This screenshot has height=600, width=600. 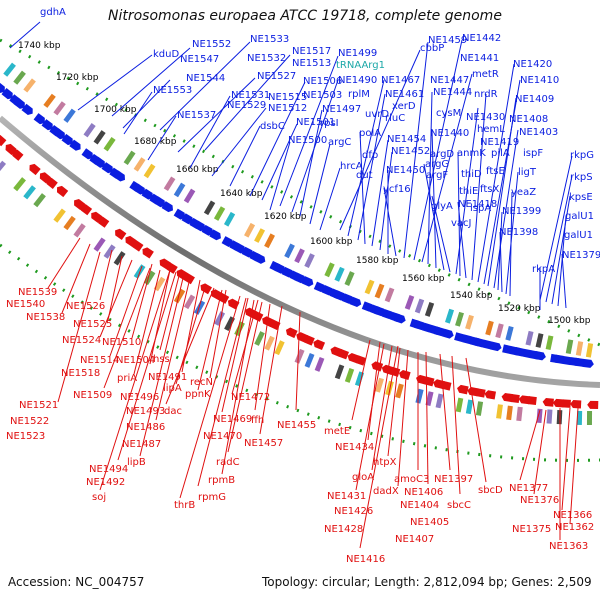 What do you see at coordinates (486, 94) in the screenshot?
I see `gene-label: nrdR` at bounding box center [486, 94].